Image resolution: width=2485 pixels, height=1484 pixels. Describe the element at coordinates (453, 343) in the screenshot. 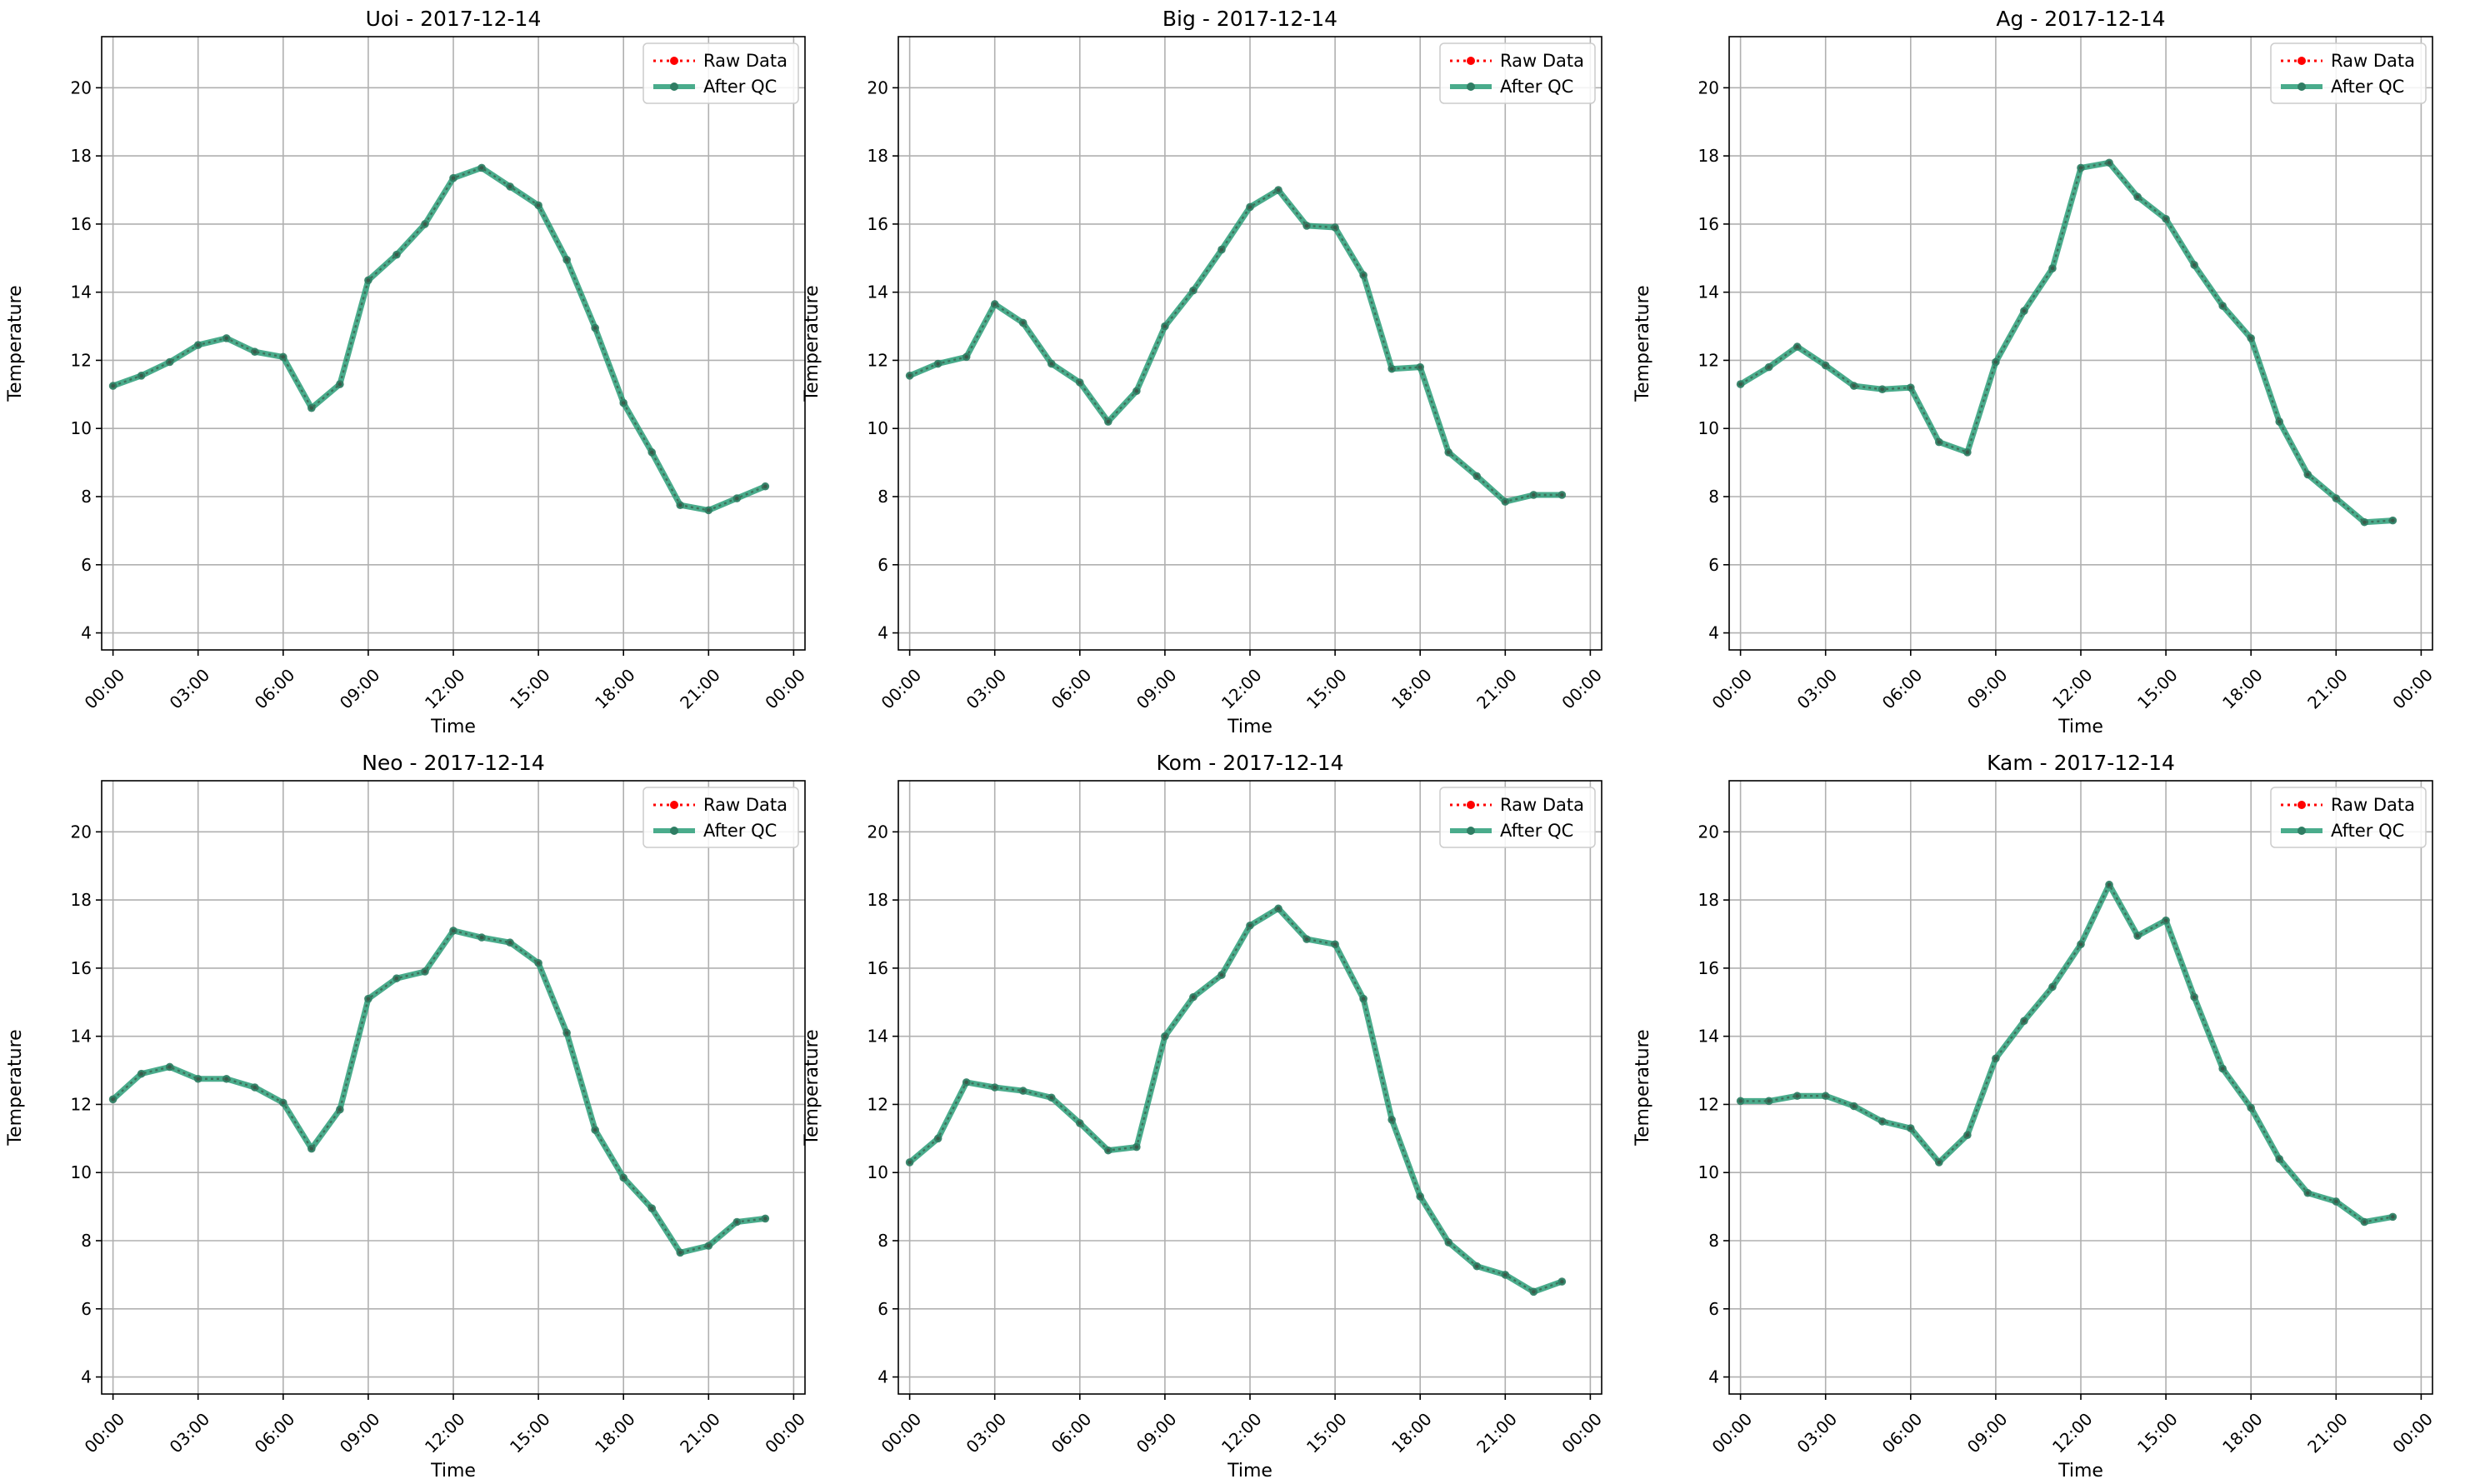

I see `axes-frame` at that location.